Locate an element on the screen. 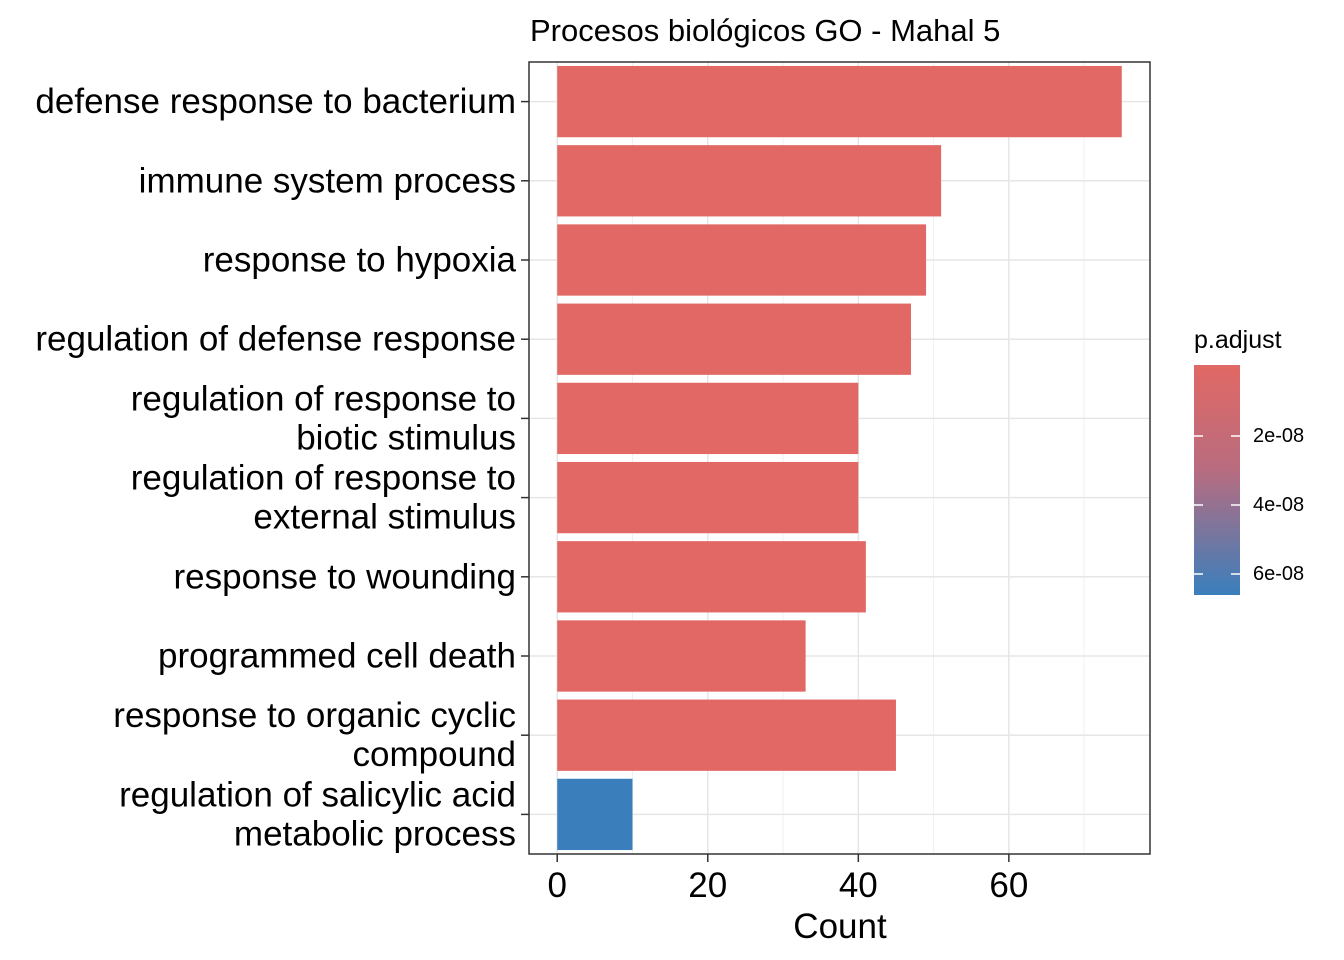 The image size is (1344, 960). y-tick-label: response to hypoxia is located at coordinates (360, 260).